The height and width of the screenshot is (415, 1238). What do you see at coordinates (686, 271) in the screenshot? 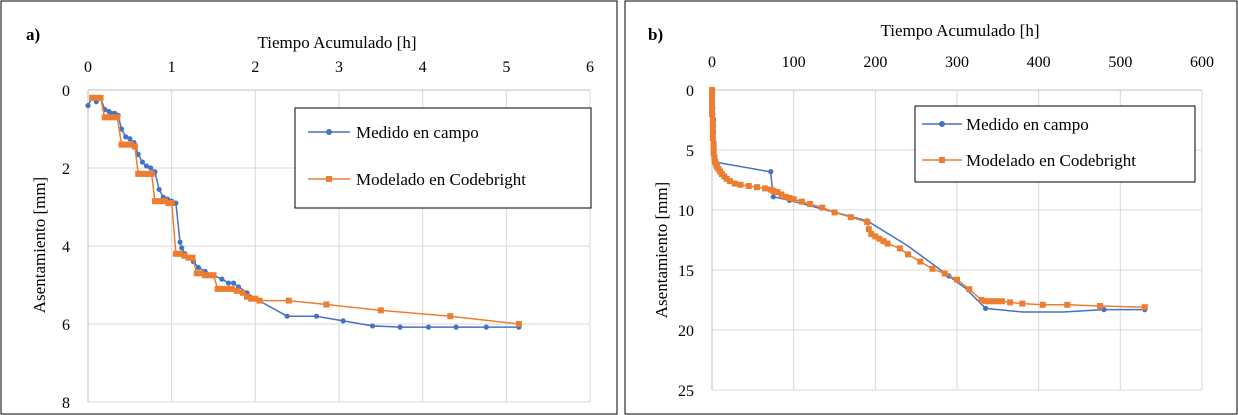
I see `chart-b-y-tick-label: 15` at bounding box center [686, 271].